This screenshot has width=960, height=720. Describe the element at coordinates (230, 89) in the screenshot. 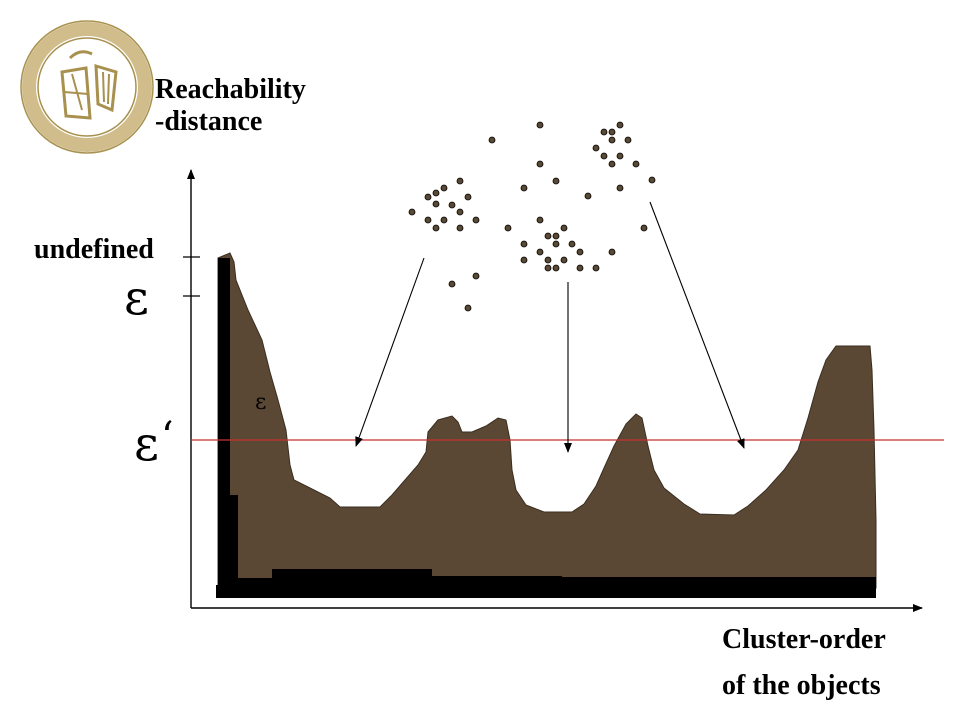

I see `y-axis-label-line1: Reachability` at that location.